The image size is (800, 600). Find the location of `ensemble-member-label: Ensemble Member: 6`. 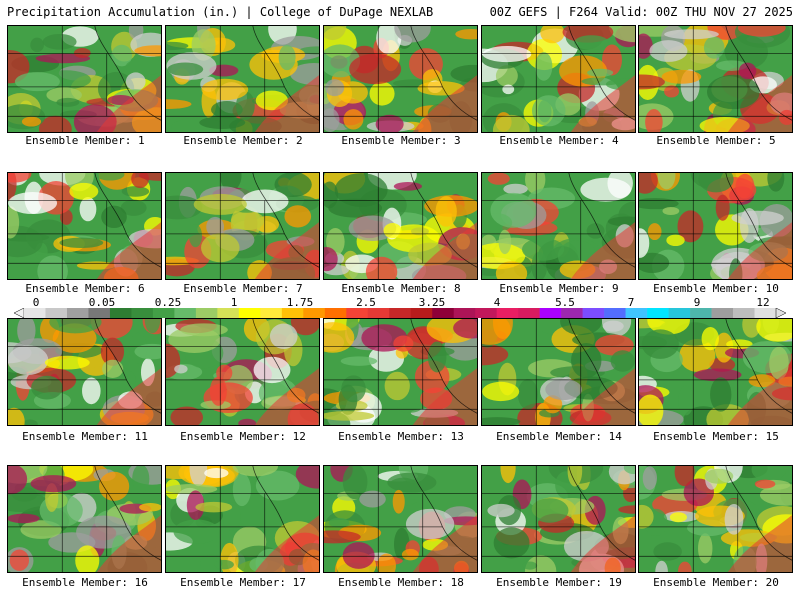

ensemble-member-label: Ensemble Member: 6 is located at coordinates (85, 288).